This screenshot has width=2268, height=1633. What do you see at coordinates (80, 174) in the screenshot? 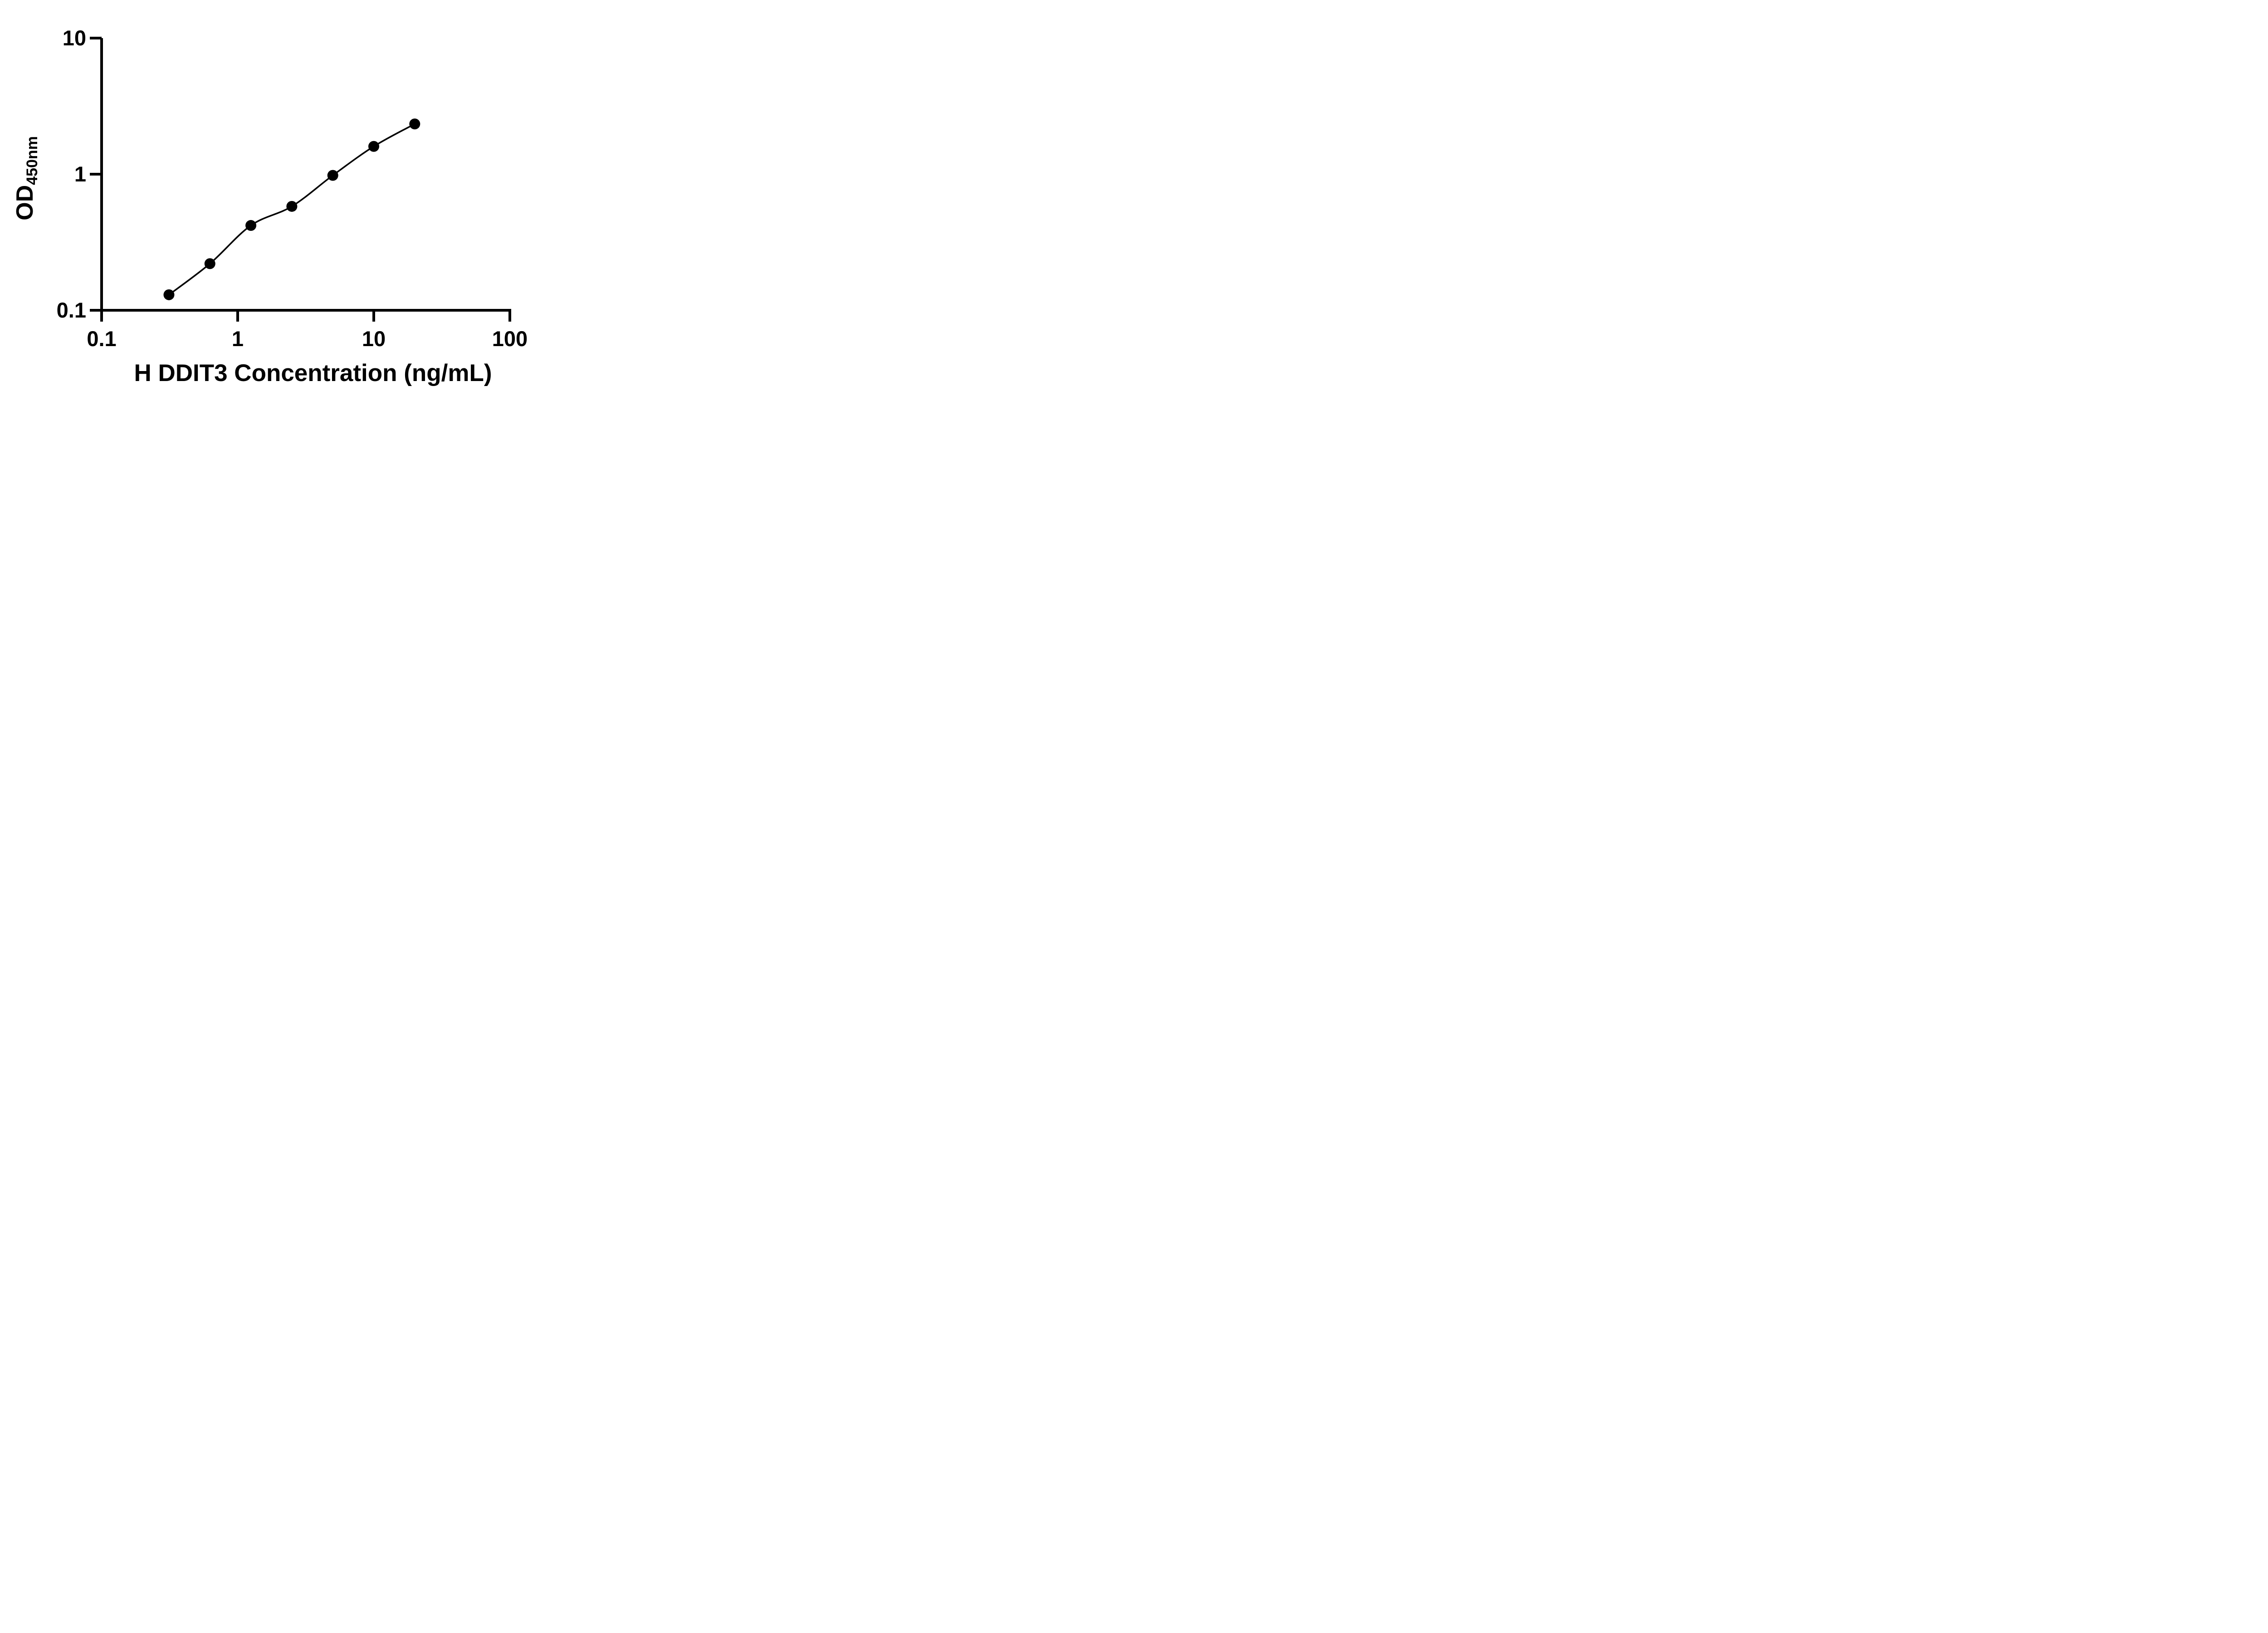
I see `y-tick-label-1: 1` at bounding box center [80, 174].